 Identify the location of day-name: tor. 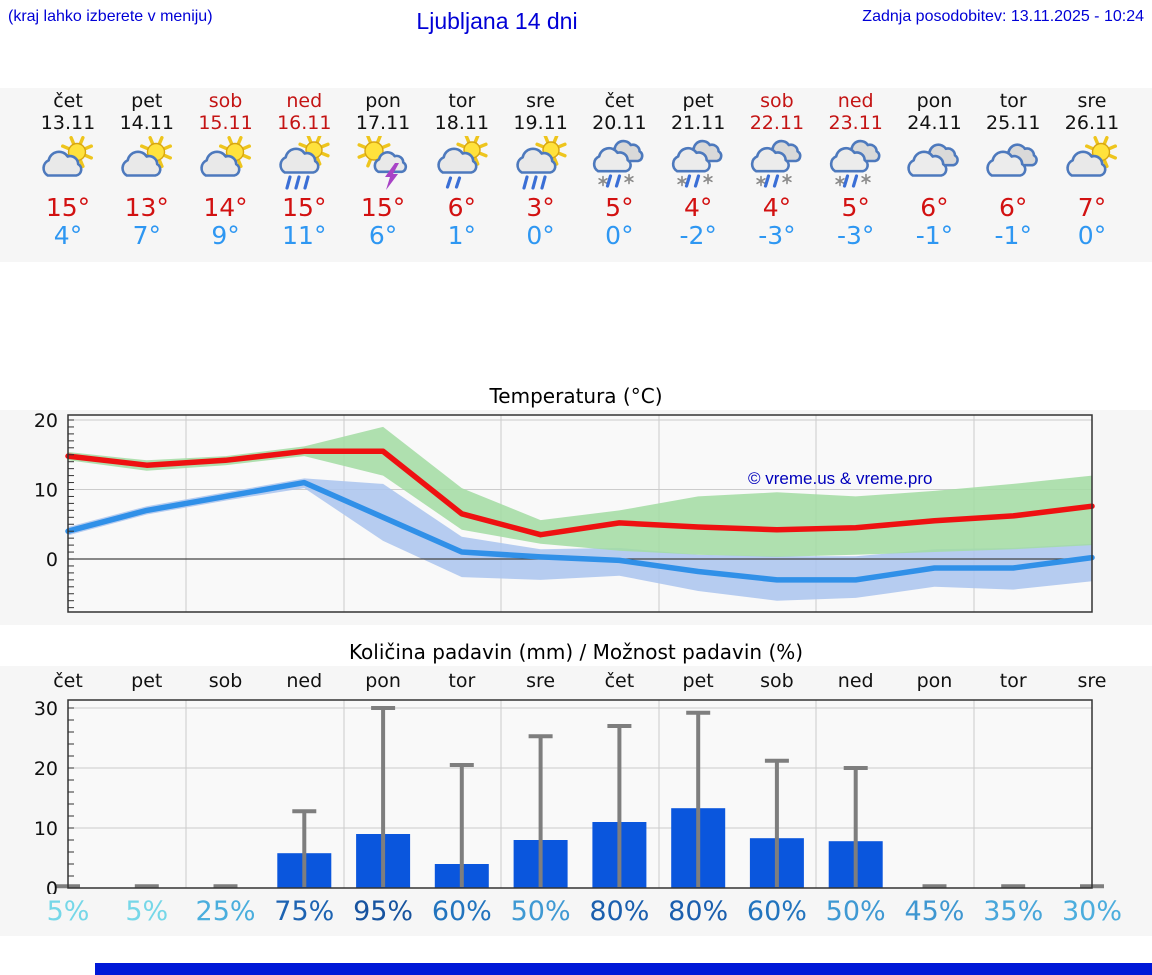
(462, 101).